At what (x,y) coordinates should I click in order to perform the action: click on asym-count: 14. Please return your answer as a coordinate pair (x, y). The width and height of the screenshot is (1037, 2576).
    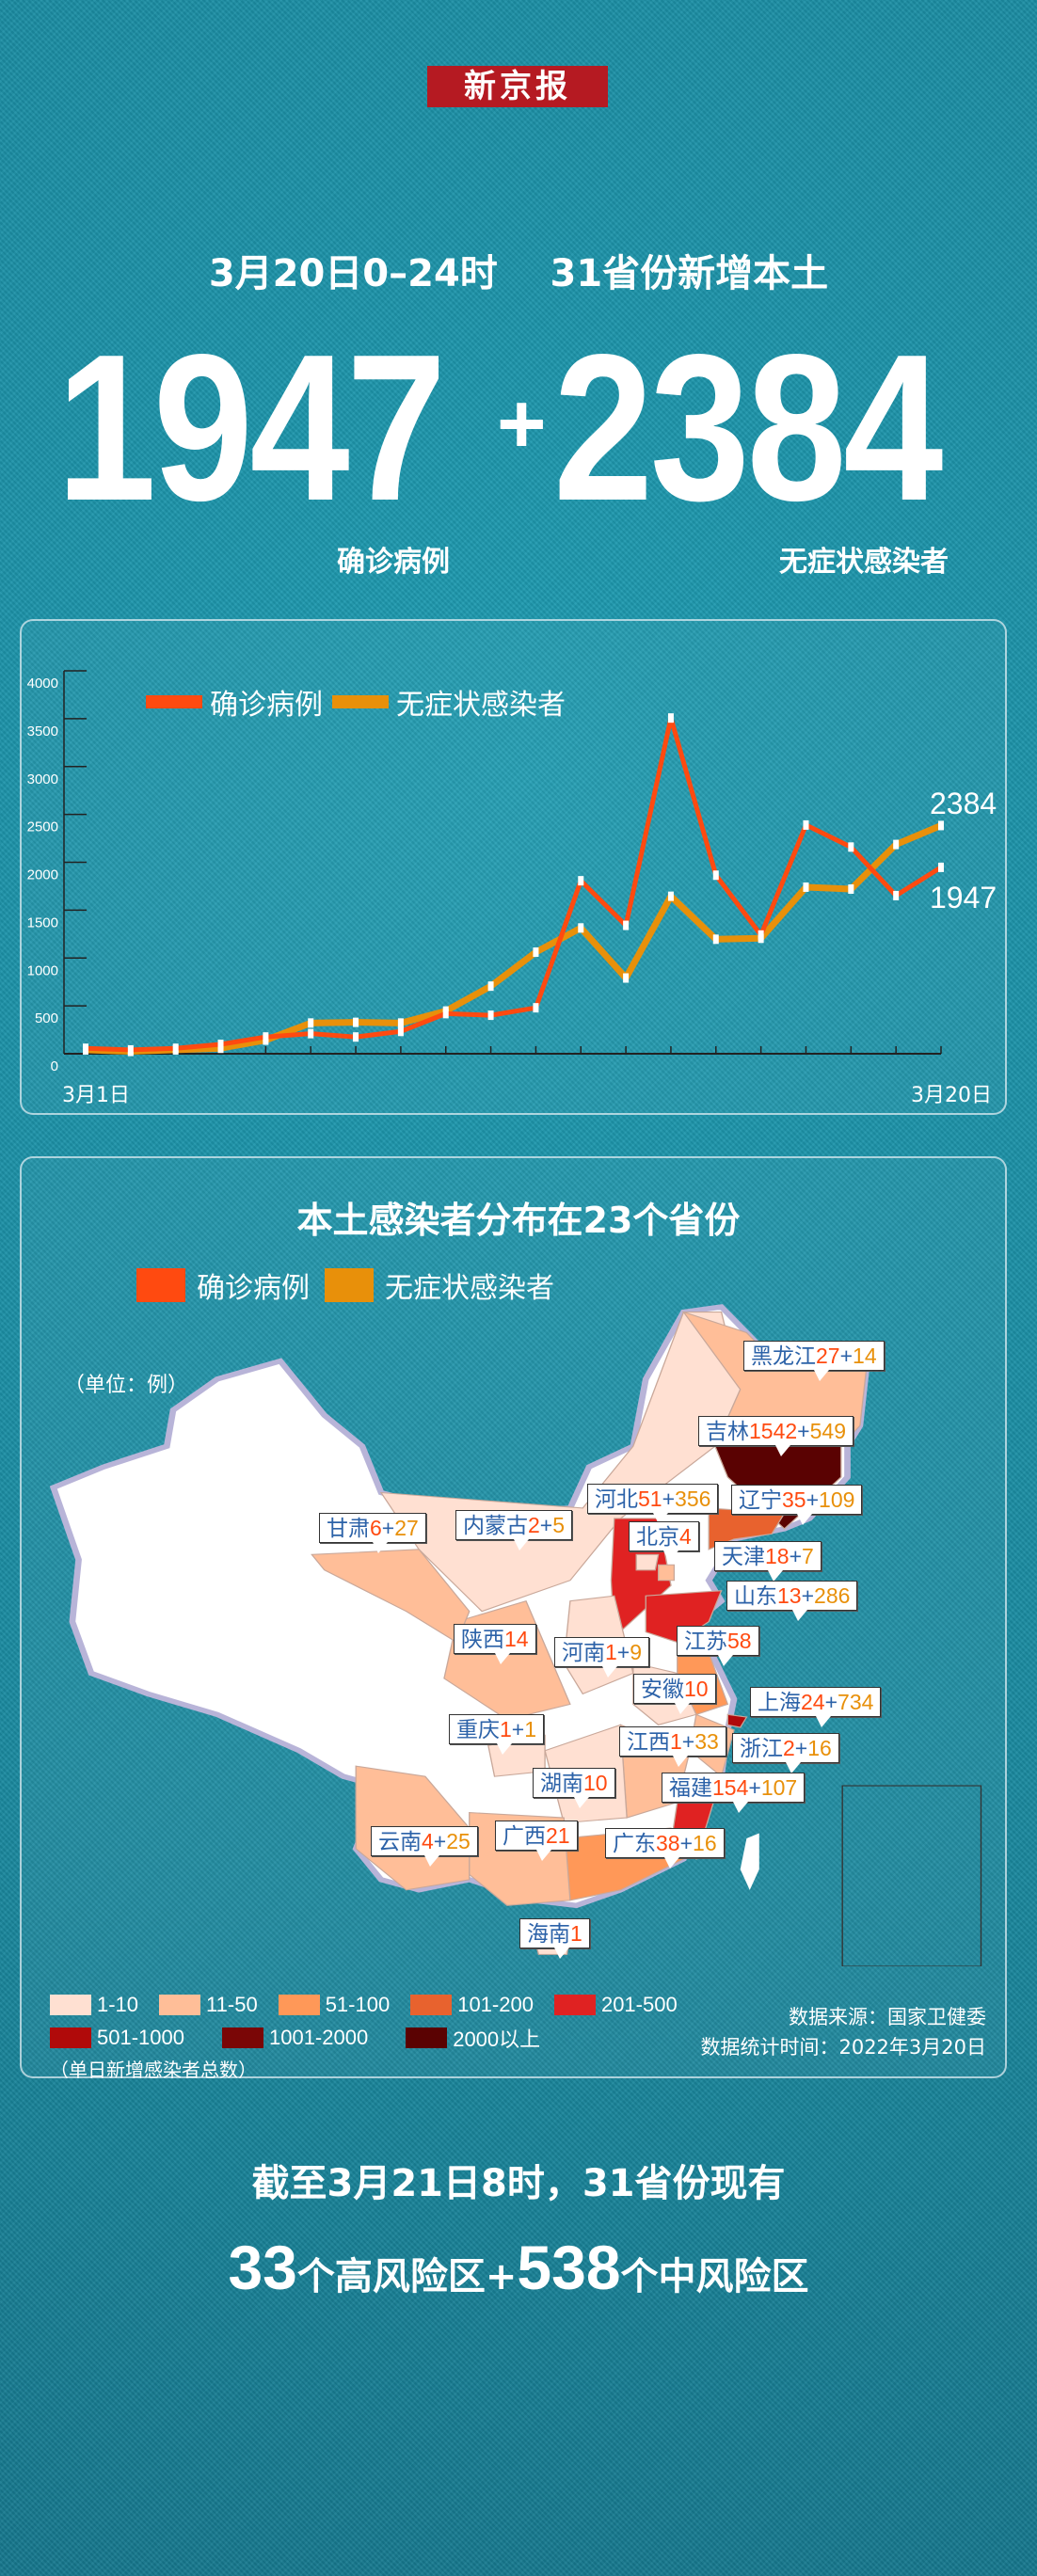
    Looking at the image, I should click on (865, 1356).